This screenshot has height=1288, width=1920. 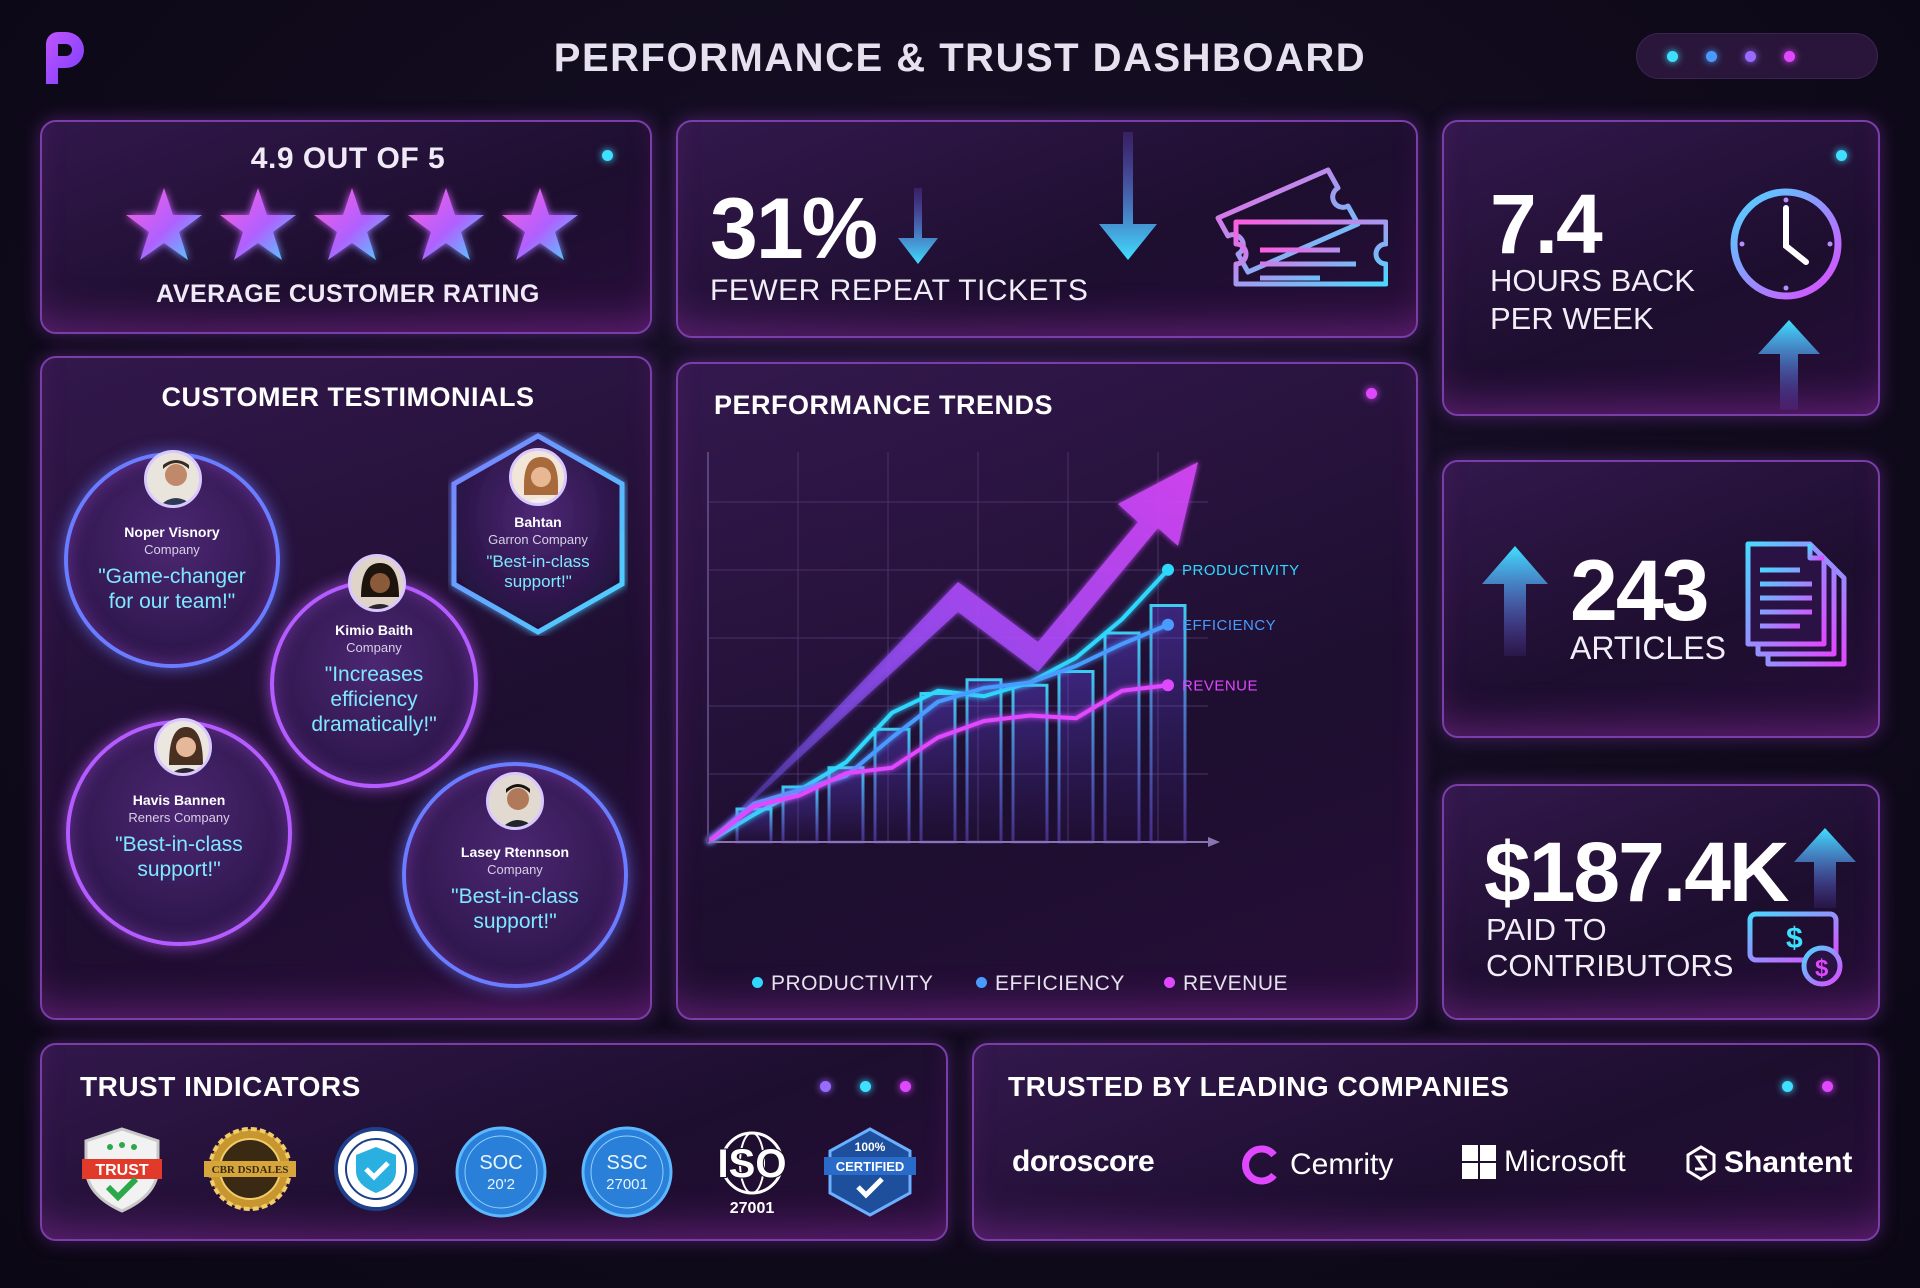 What do you see at coordinates (1661, 599) in the screenshot?
I see `articles-card: 243 ARTICLES` at bounding box center [1661, 599].